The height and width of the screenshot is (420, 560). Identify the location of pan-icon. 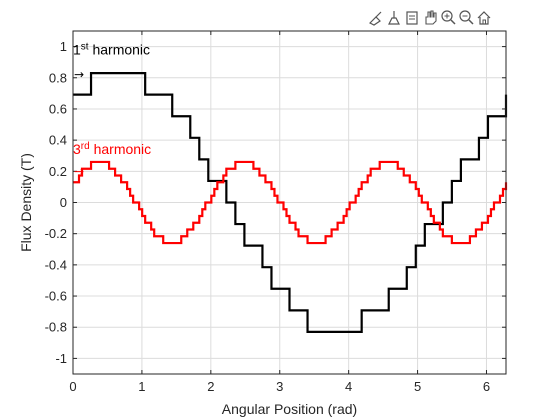
(431, 17).